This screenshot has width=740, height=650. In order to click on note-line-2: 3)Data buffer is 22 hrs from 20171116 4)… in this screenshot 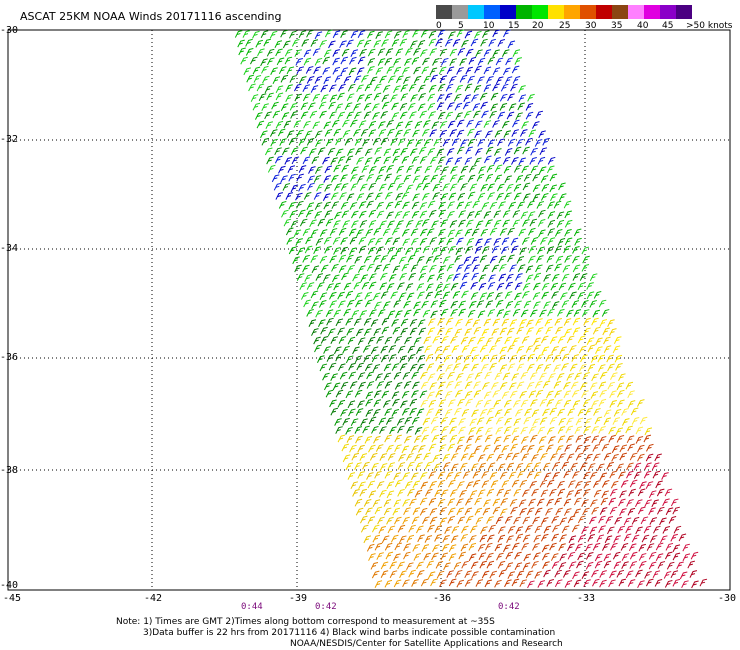, I will do `click(349, 633)`.